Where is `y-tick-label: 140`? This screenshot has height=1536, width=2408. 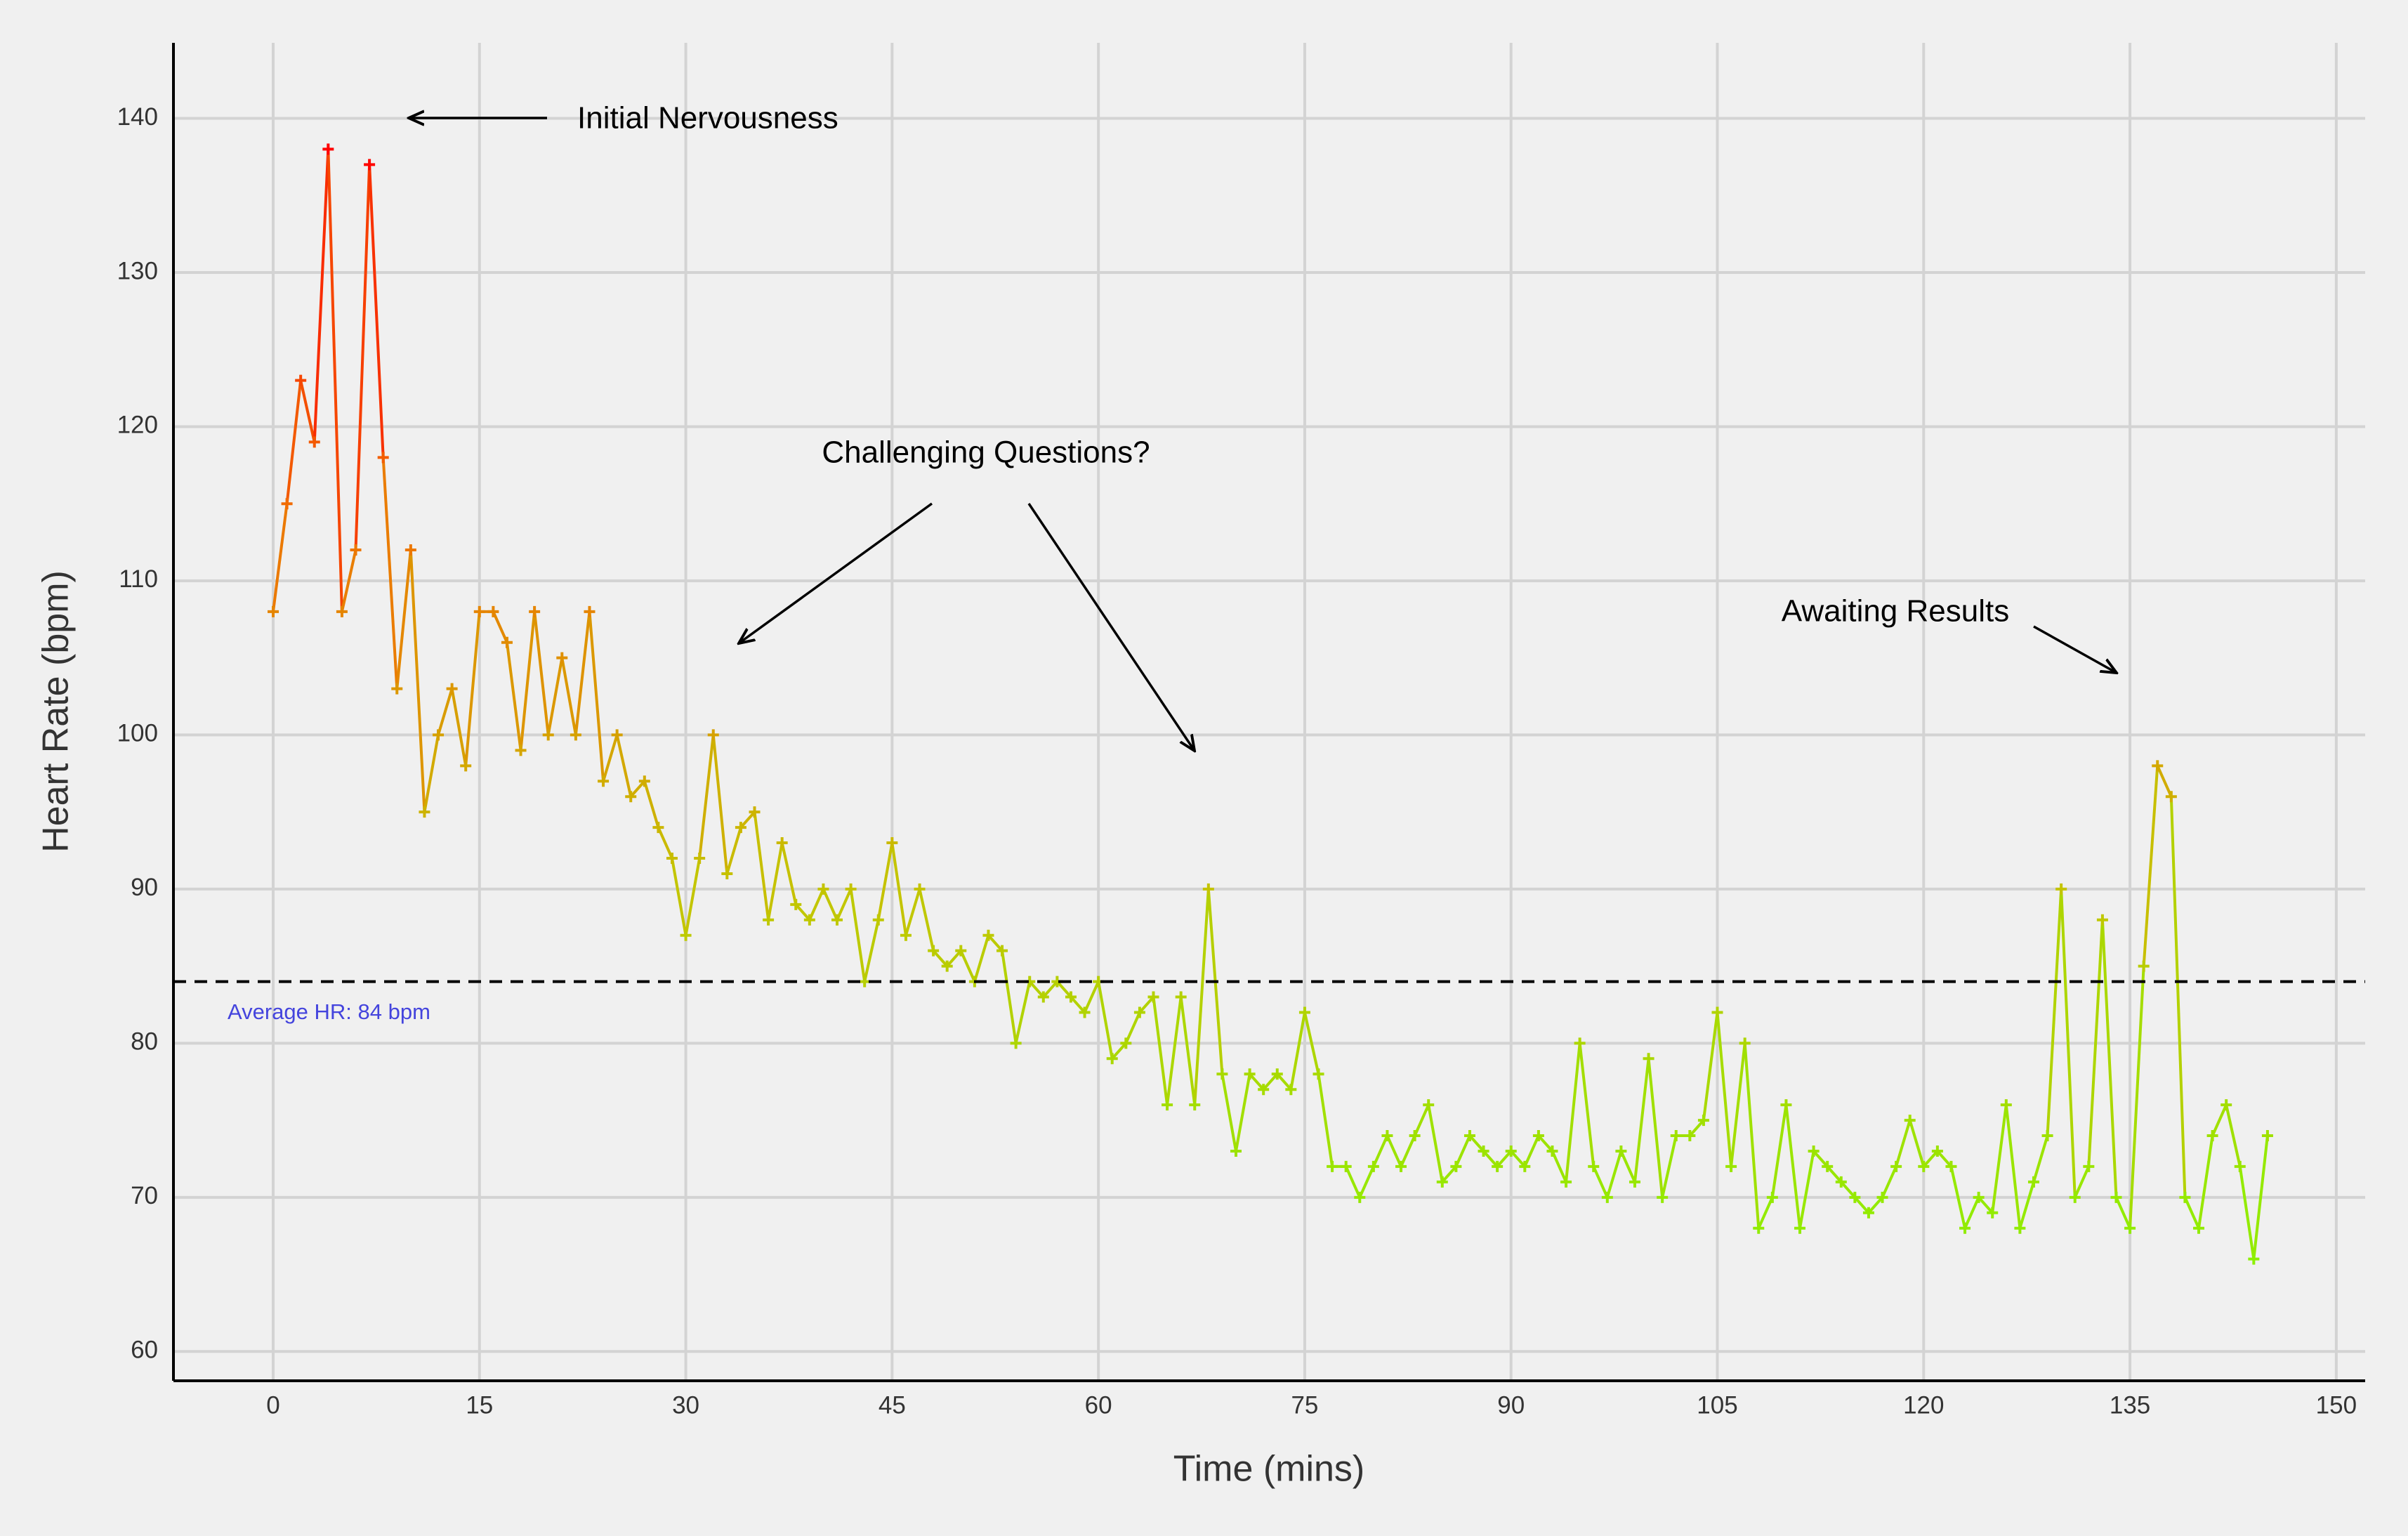
y-tick-label: 140 is located at coordinates (137, 117).